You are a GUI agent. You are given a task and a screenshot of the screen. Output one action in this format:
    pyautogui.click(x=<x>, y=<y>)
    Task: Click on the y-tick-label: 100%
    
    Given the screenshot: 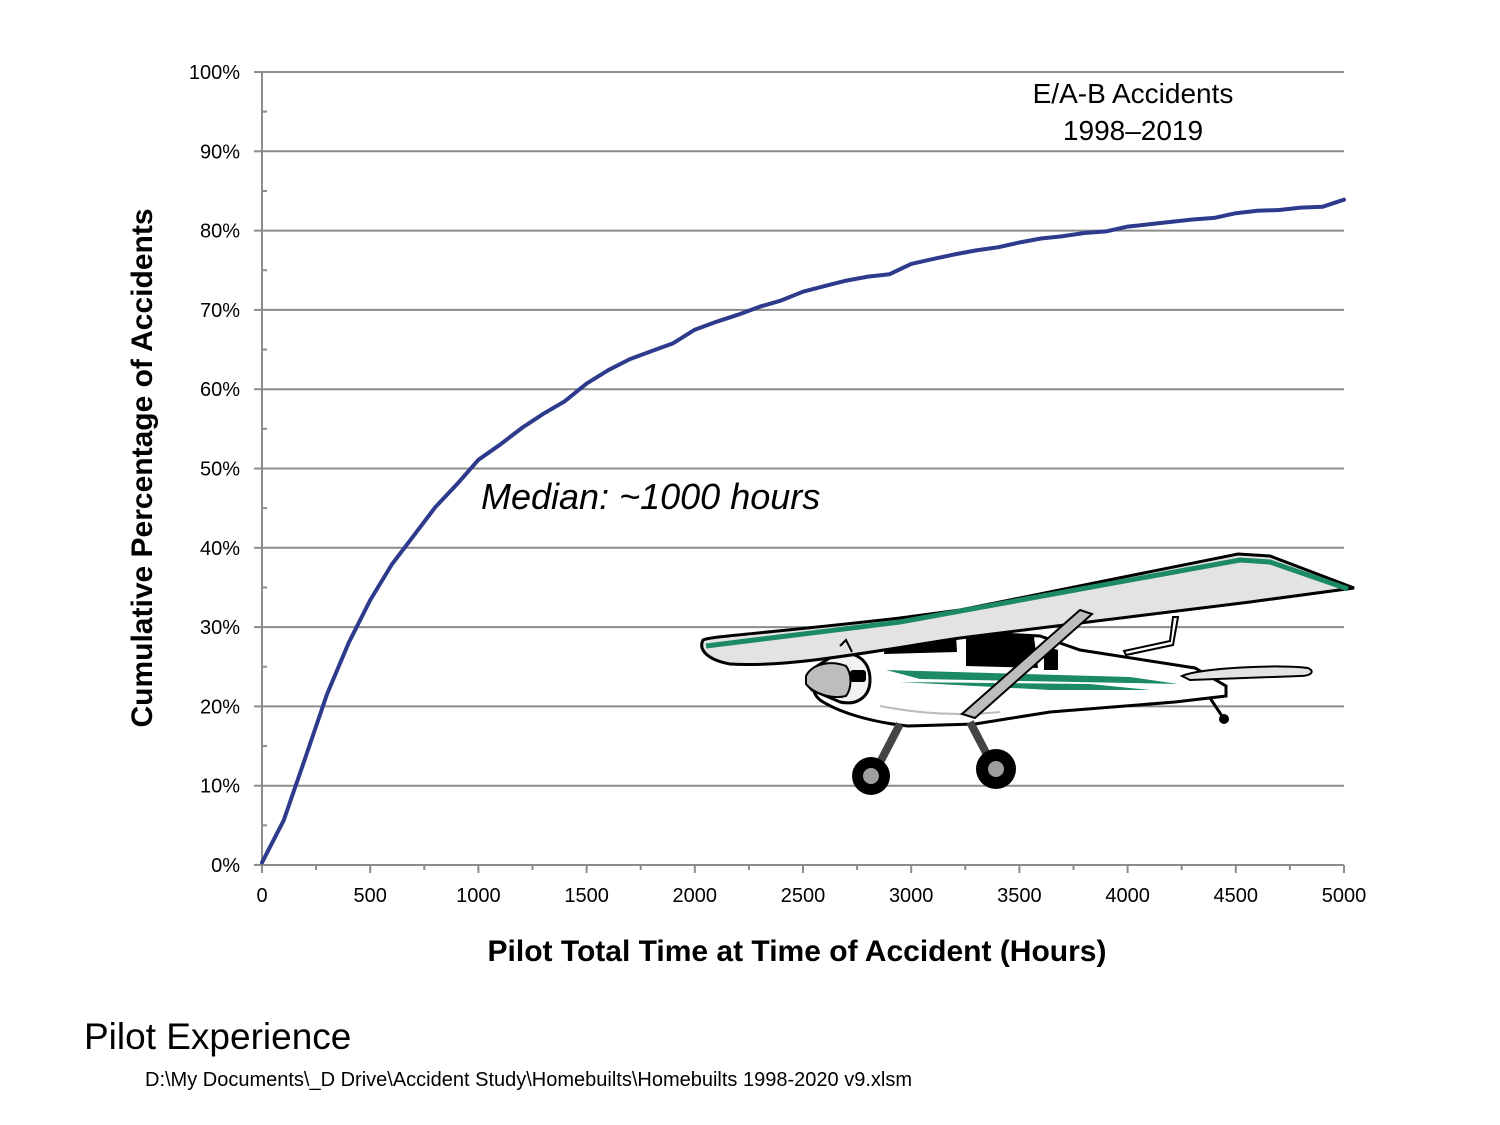 What is the action you would take?
    pyautogui.click(x=214, y=73)
    